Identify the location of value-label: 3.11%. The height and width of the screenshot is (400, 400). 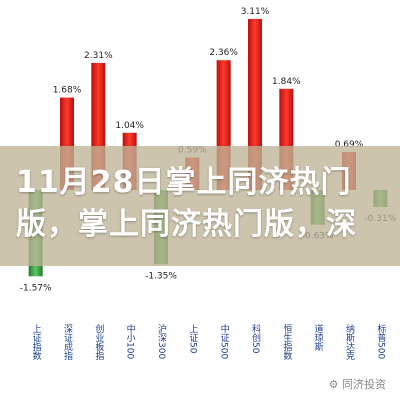
(255, 12).